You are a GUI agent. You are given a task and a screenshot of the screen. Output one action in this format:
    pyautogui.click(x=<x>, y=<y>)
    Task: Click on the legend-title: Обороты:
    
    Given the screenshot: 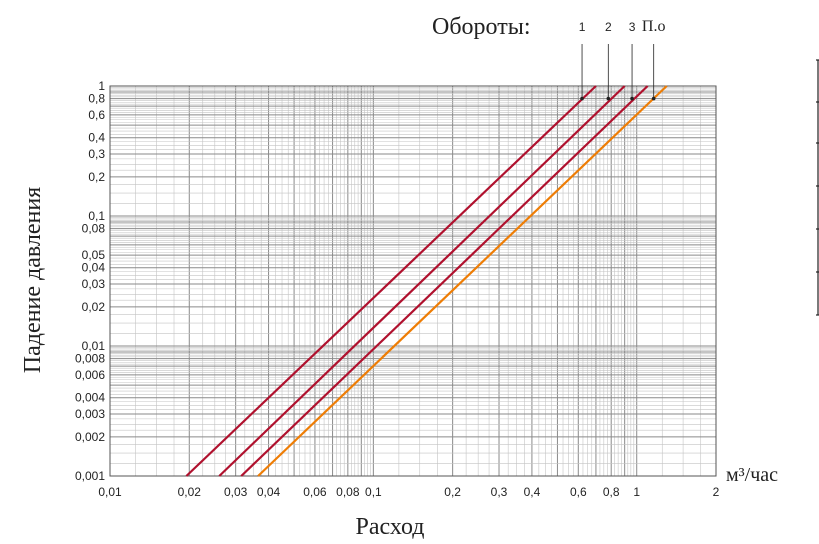 What is the action you would take?
    pyautogui.click(x=481, y=27)
    